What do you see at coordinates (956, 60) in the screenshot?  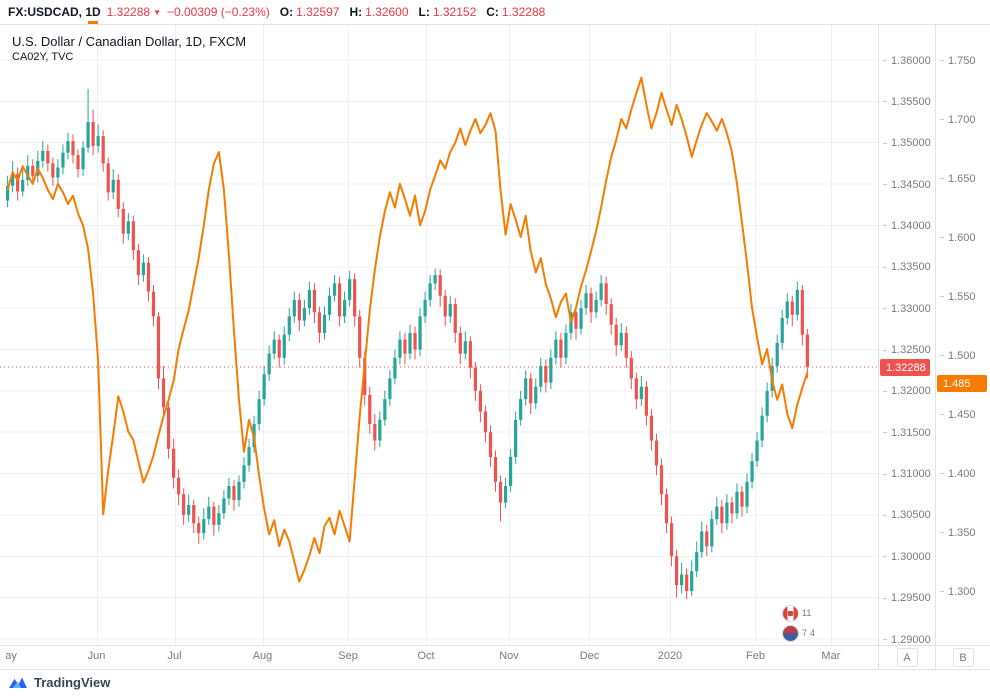 I see `axis-tick-label: 1.750` at bounding box center [956, 60].